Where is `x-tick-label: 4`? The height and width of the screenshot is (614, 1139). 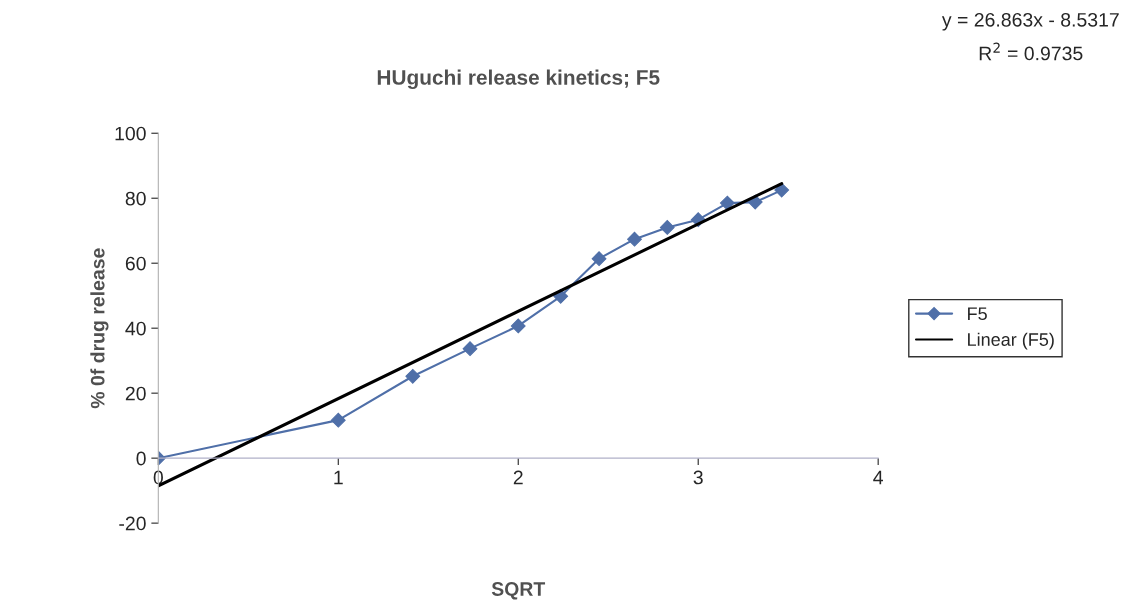 x-tick-label: 4 is located at coordinates (878, 477).